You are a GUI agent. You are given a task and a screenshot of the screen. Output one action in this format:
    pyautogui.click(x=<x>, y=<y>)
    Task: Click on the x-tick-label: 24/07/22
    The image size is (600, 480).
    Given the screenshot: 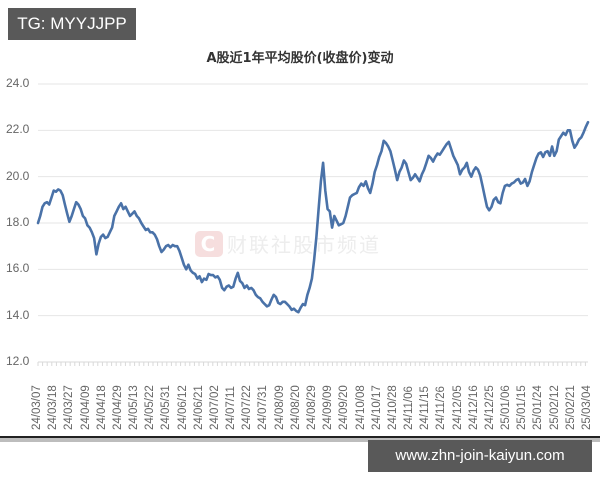 What is the action you would take?
    pyautogui.click(x=247, y=407)
    